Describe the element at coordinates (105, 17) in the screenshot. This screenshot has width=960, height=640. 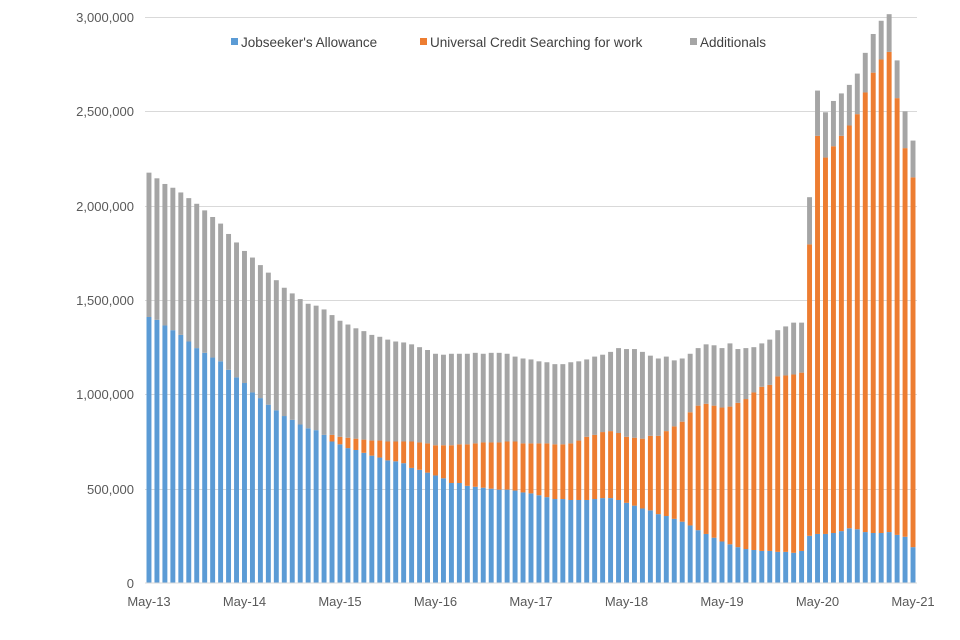
I see `y-tick-label: 3,000,000` at that location.